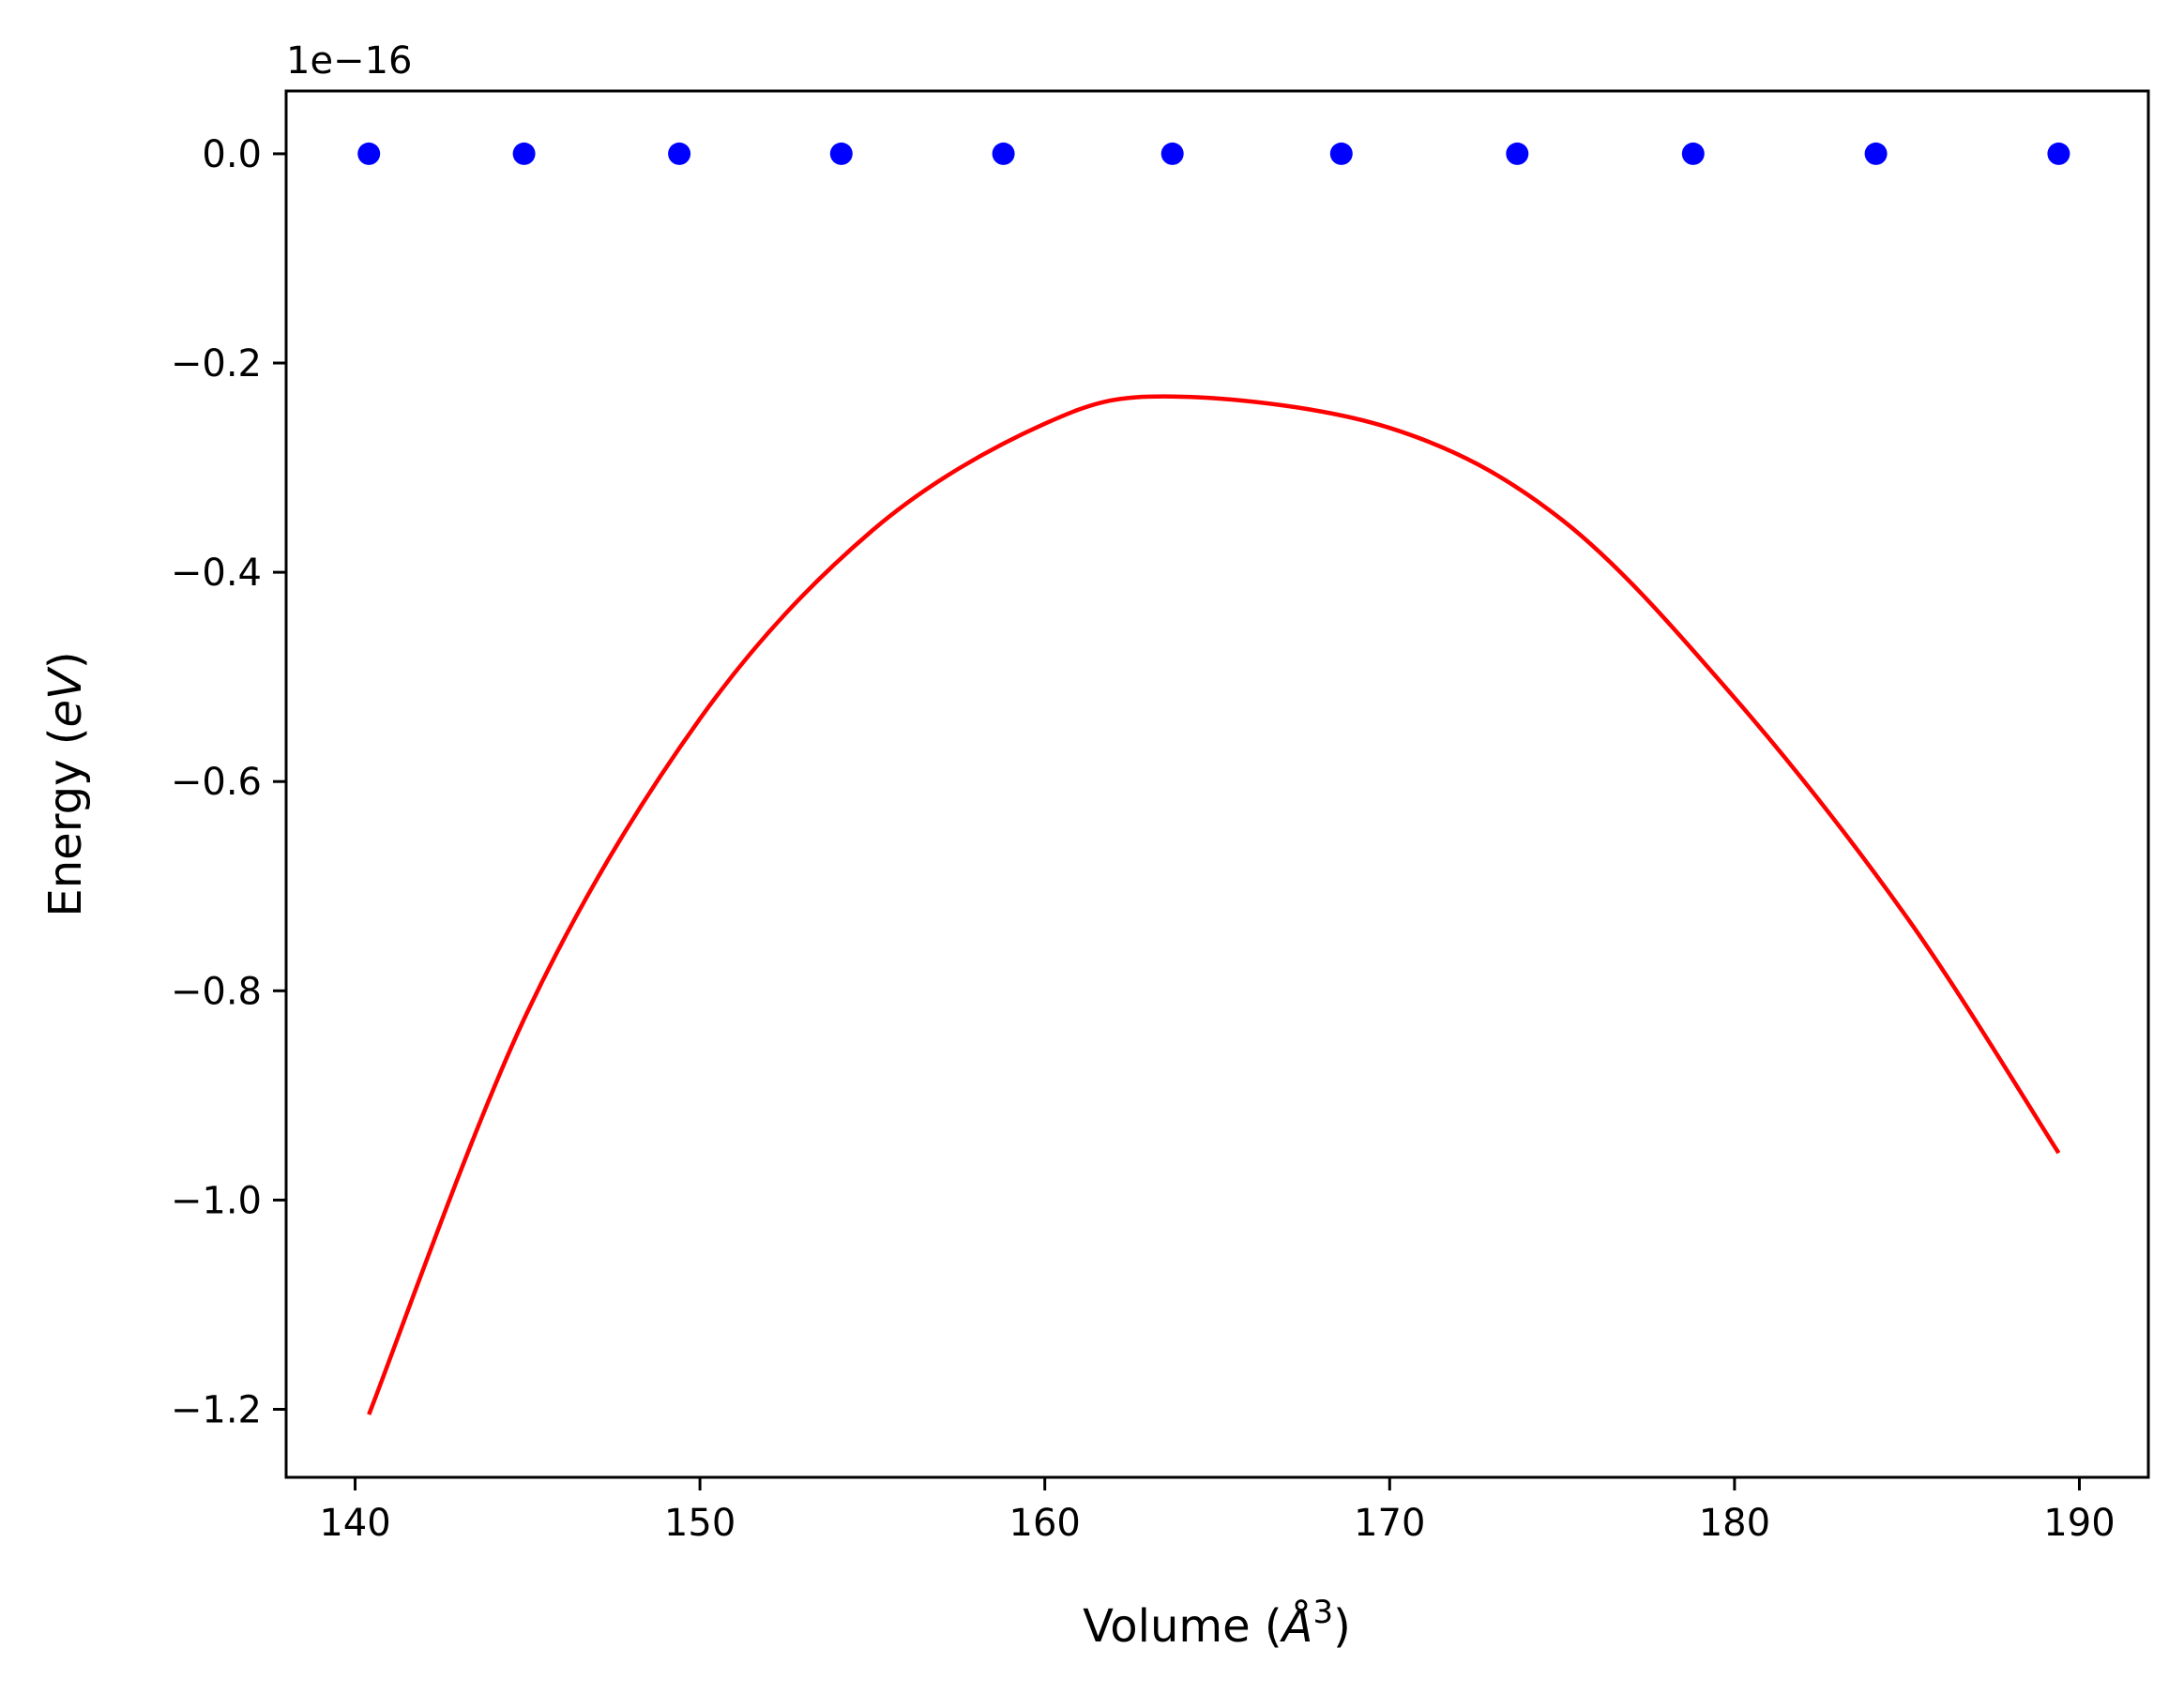 This screenshot has height=1694, width=2184. What do you see at coordinates (216, 1409) in the screenshot?
I see `y-tick-label: −1.2` at bounding box center [216, 1409].